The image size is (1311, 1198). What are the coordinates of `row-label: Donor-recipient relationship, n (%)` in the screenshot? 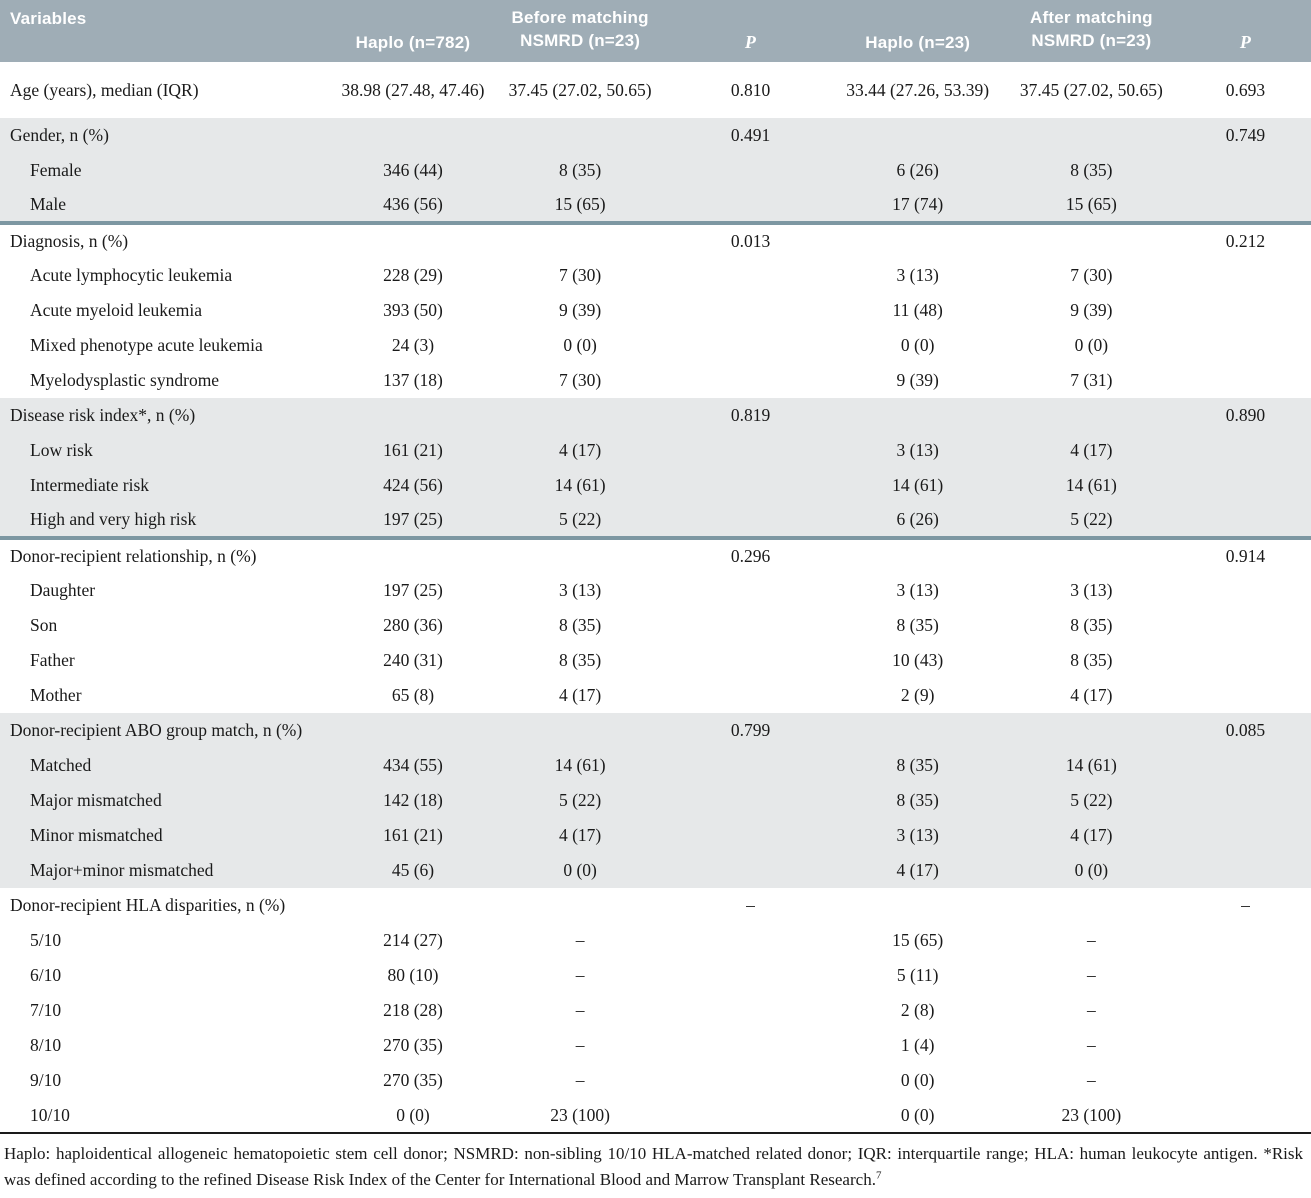 It's located at (133, 556).